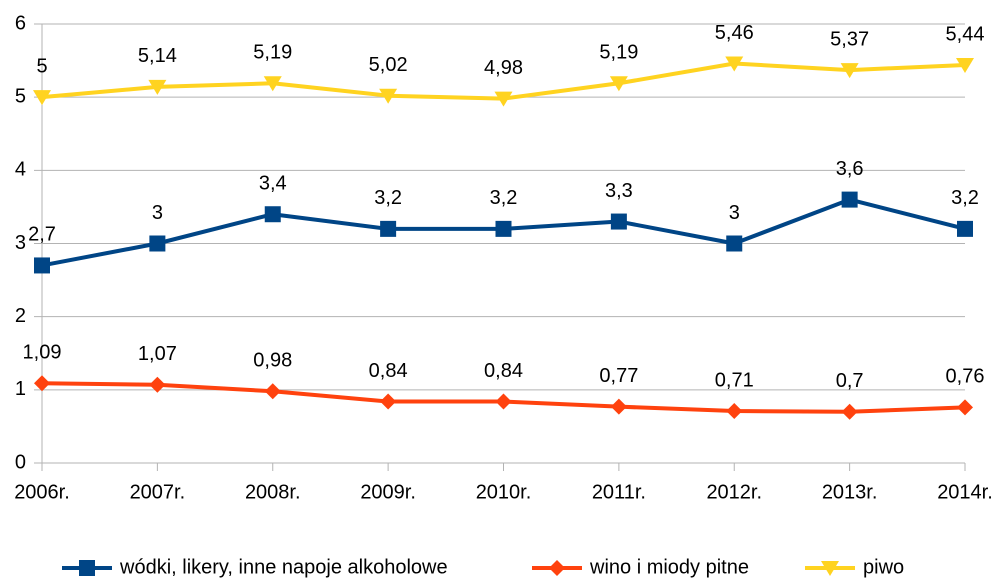  I want to click on data-label: 5,44, so click(965, 34).